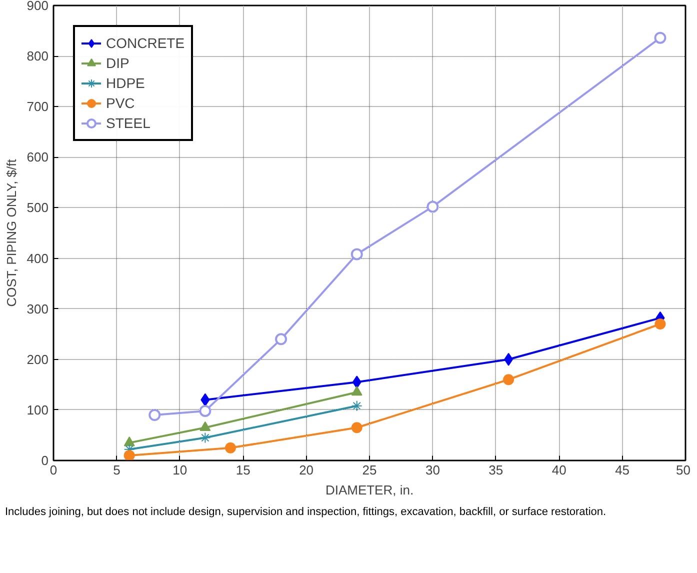 This screenshot has width=697, height=573. Describe the element at coordinates (683, 470) in the screenshot. I see `x-tick-label: 50` at that location.